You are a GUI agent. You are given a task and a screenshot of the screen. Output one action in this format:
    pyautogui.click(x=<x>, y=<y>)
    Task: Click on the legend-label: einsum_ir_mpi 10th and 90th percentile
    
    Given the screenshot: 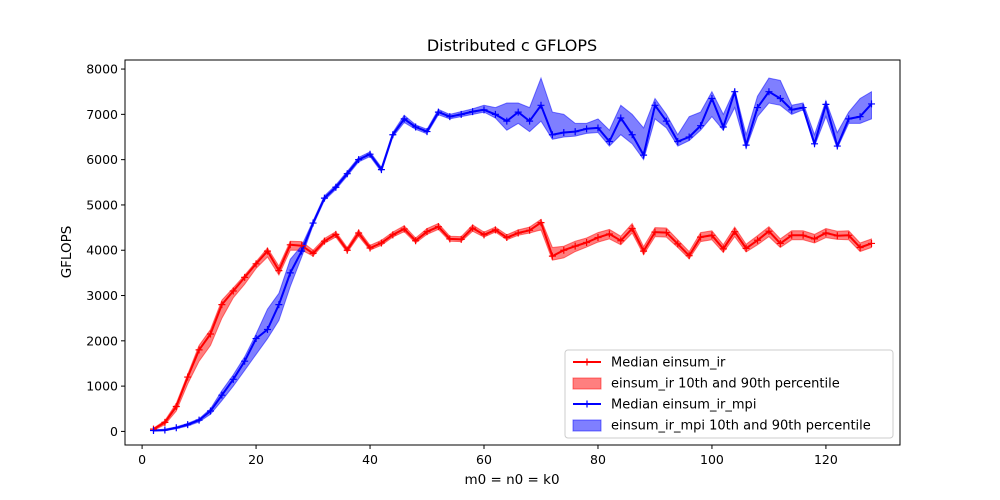 What is the action you would take?
    pyautogui.click(x=741, y=426)
    